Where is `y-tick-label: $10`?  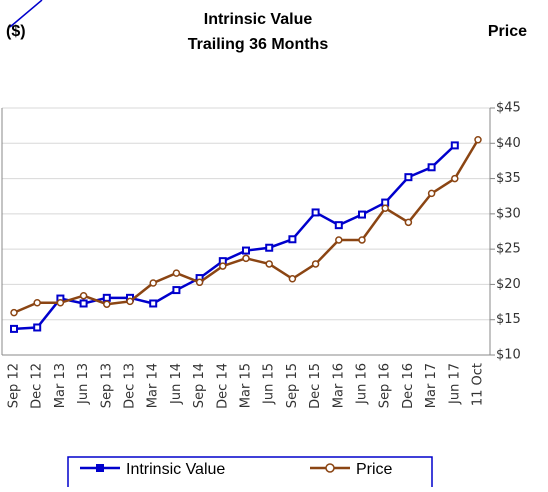 y-tick-label: $10 is located at coordinates (508, 355).